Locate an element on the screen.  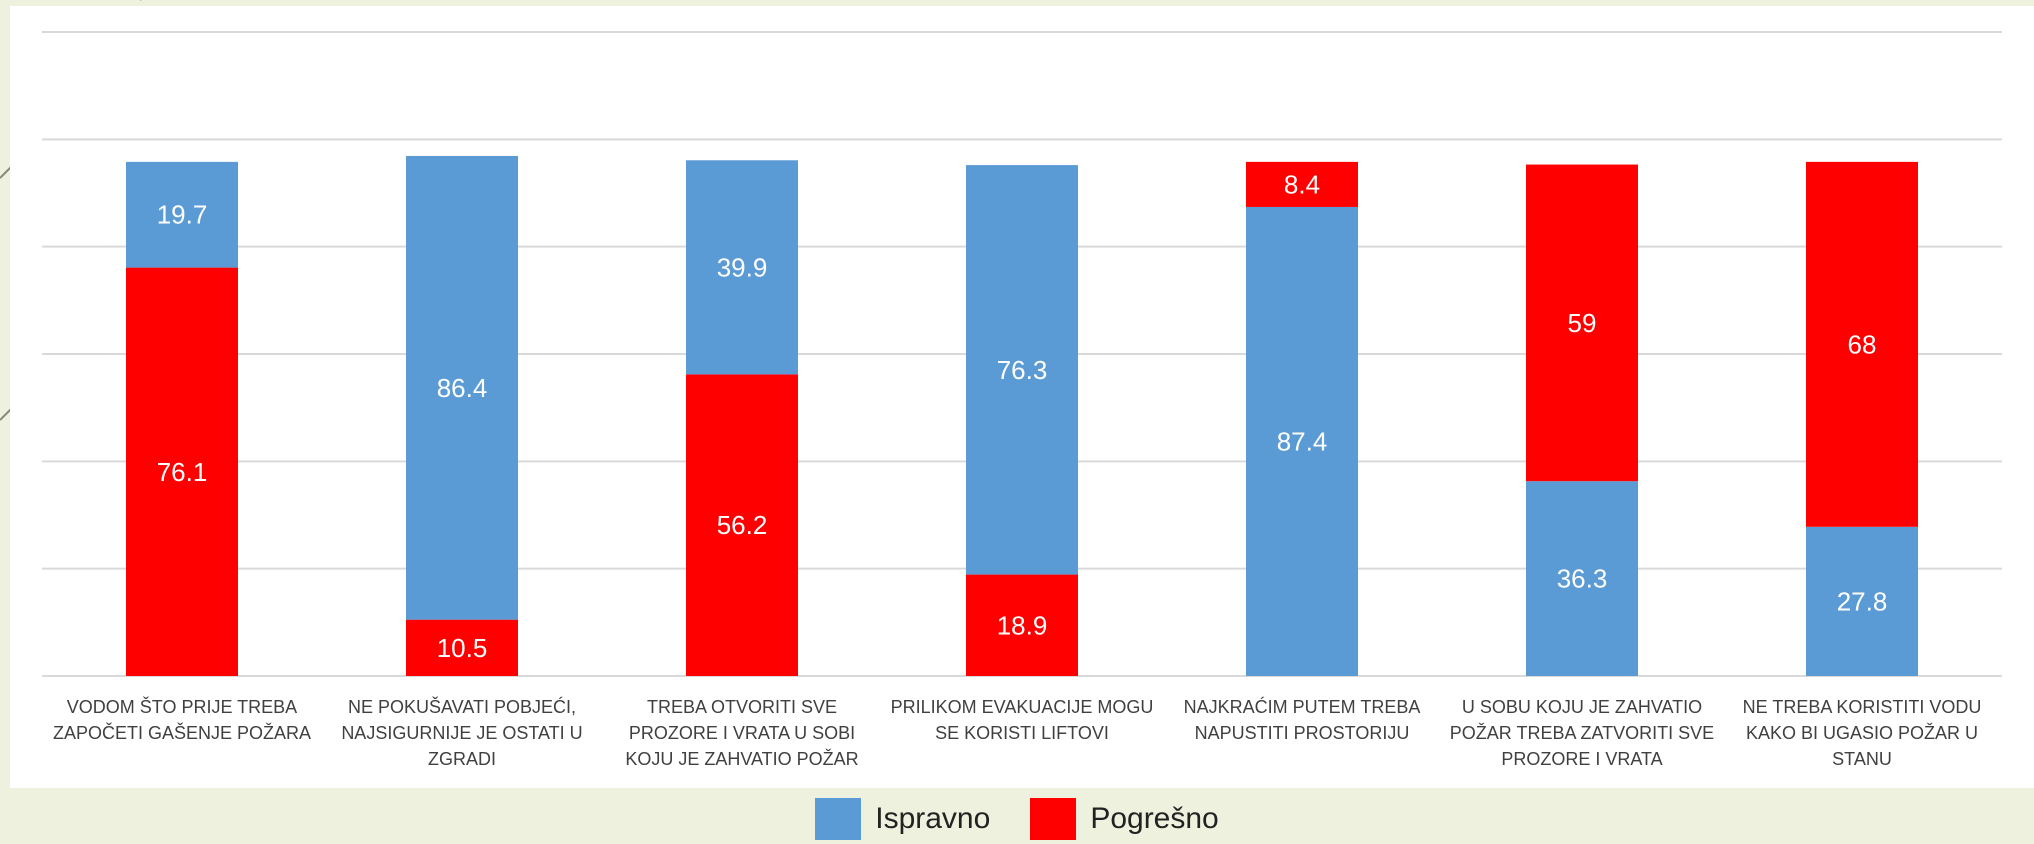
data-label: 56.2 is located at coordinates (742, 525).